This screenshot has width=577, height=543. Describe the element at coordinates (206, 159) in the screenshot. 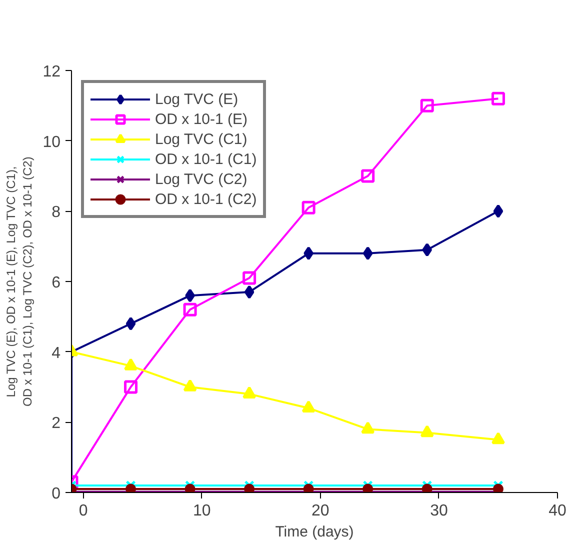

I see `legend-label: OD x 10-1 (C1)` at that location.